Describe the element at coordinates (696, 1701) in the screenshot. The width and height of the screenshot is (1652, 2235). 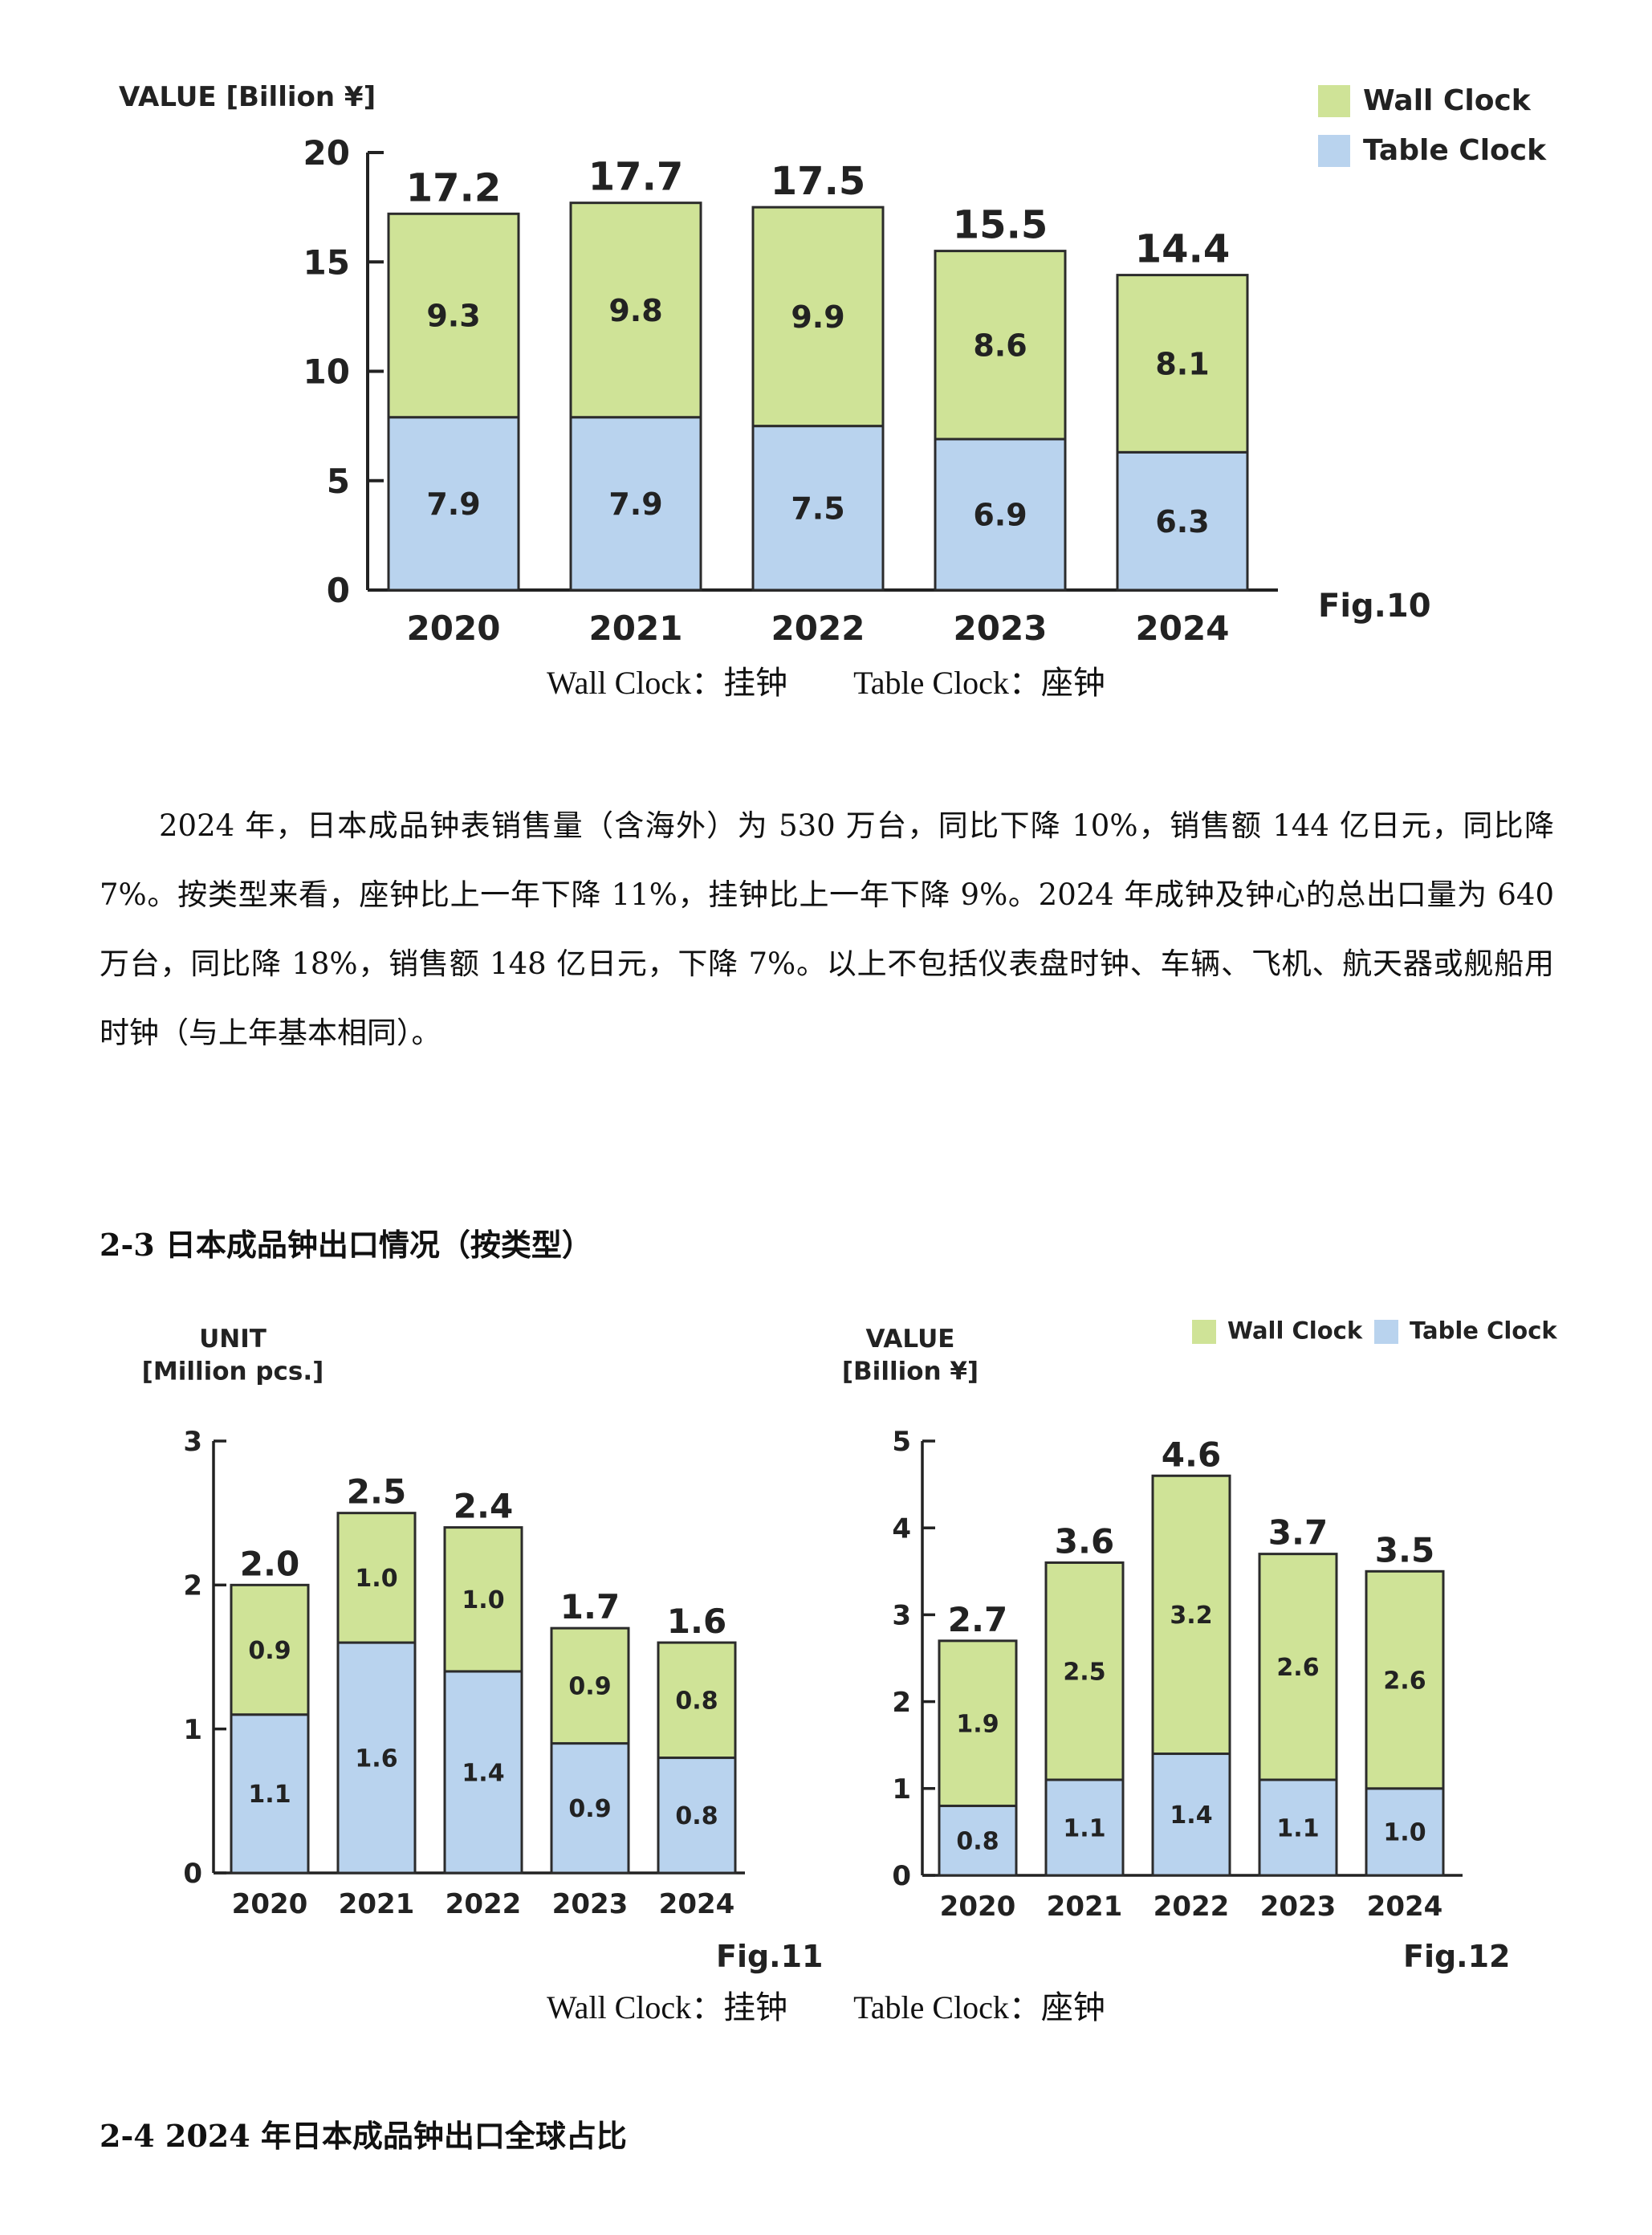
I see `data-label-wall-clock: 0.8` at that location.